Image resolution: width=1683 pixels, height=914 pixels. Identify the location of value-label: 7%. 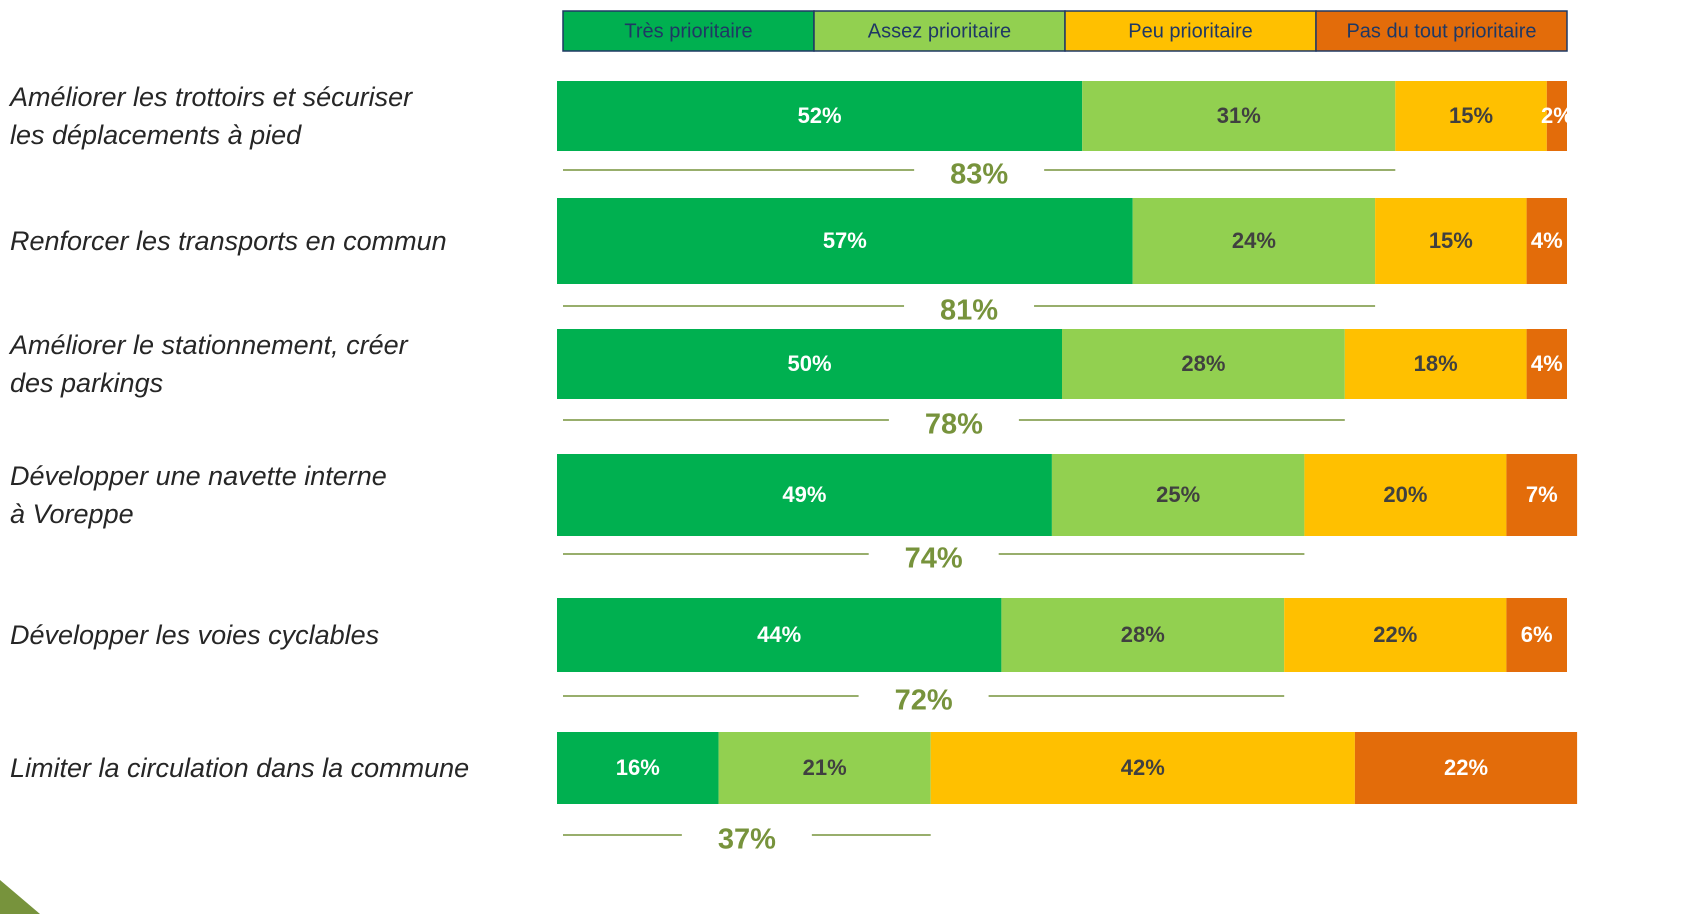
(1542, 494).